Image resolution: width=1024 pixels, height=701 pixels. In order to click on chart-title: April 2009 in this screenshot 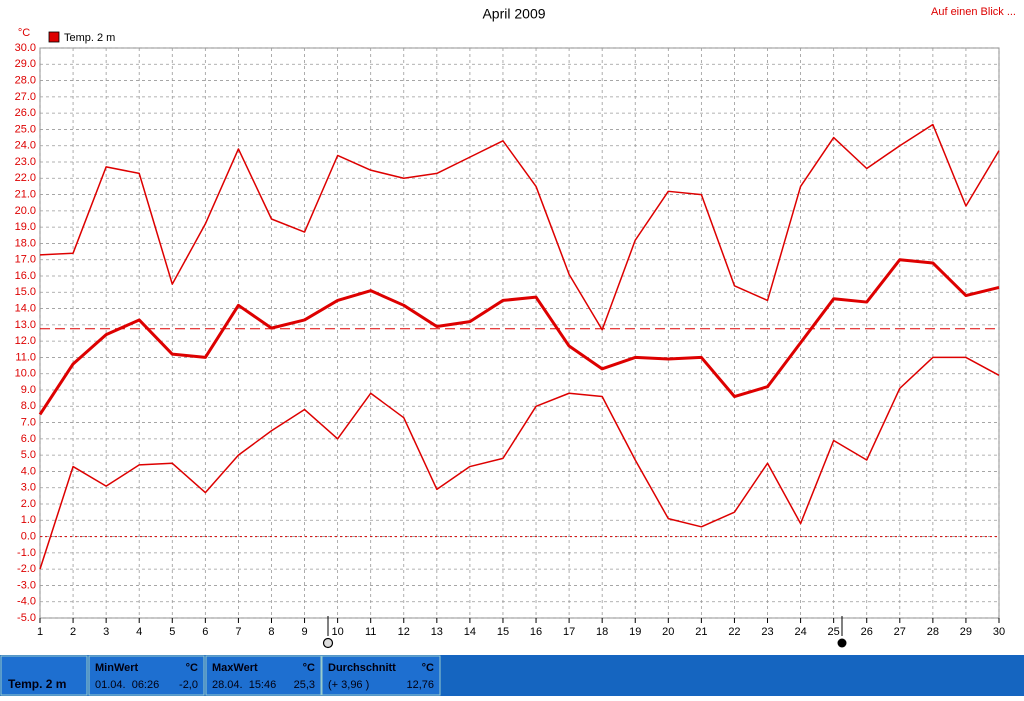, I will do `click(513, 14)`.